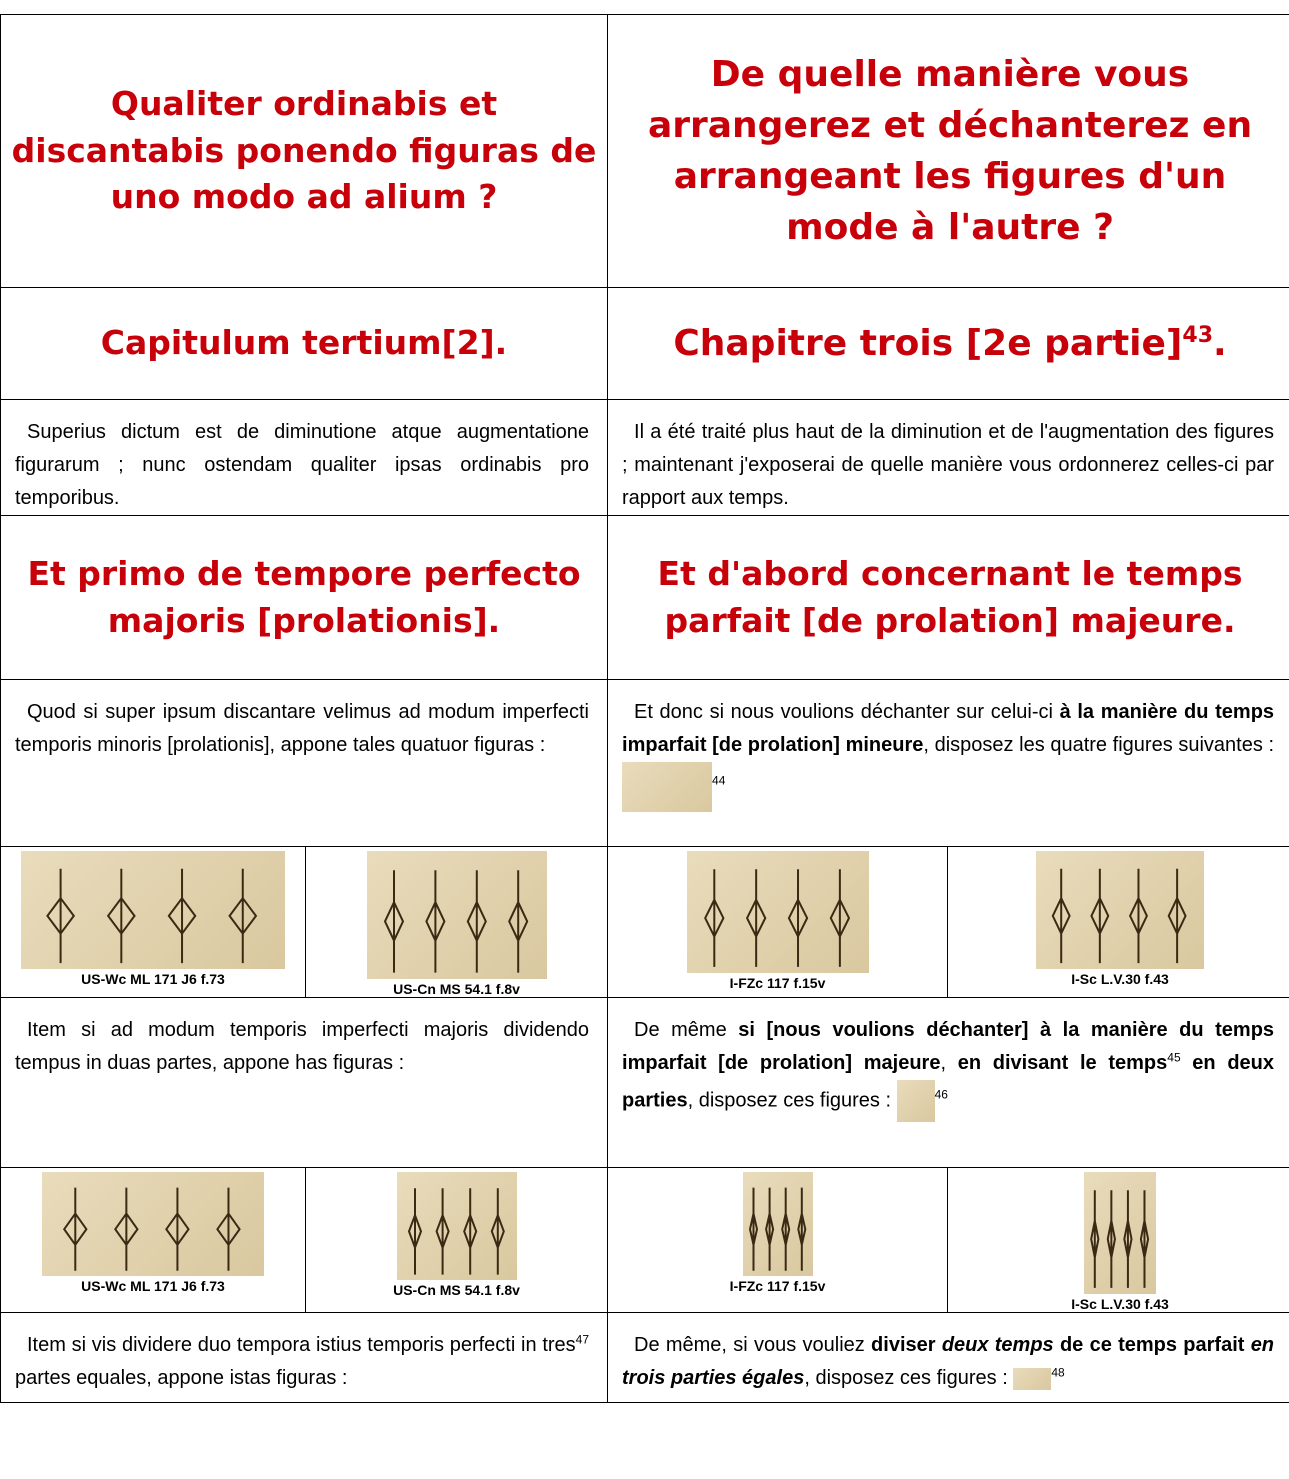 Image resolution: width=1289 pixels, height=1479 pixels. Describe the element at coordinates (1058, 1372) in the screenshot. I see `footnote-ref: 48` at that location.